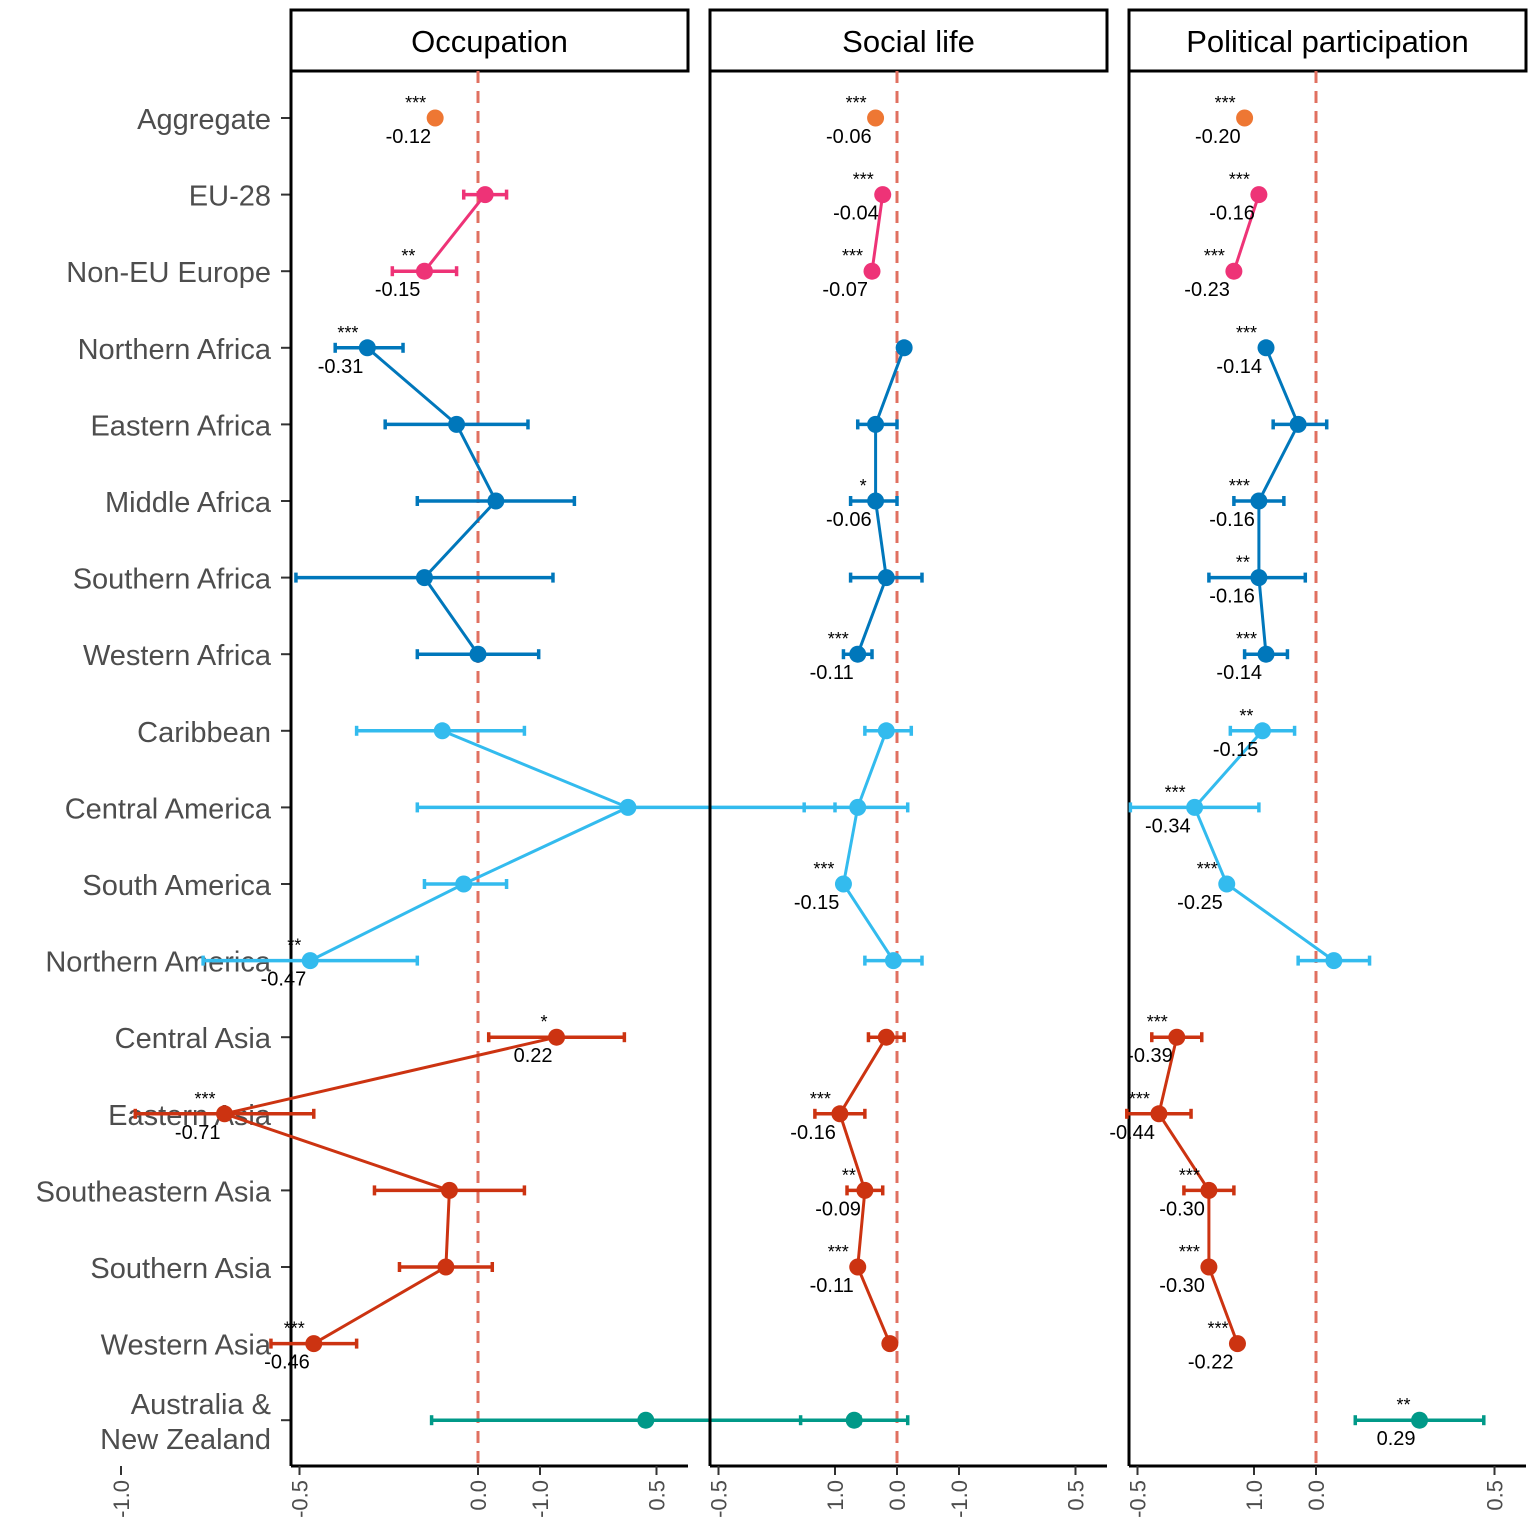  Describe the element at coordinates (1182, 1209) in the screenshot. I see `data-label: -0.30` at that location.